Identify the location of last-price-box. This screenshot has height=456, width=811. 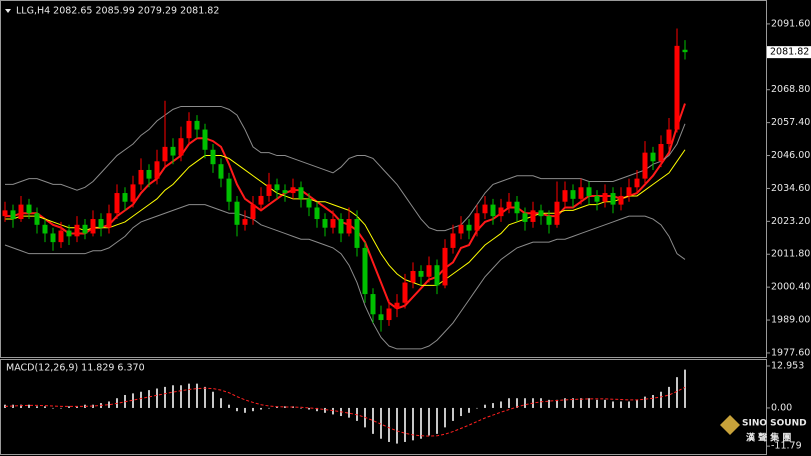
(789, 52).